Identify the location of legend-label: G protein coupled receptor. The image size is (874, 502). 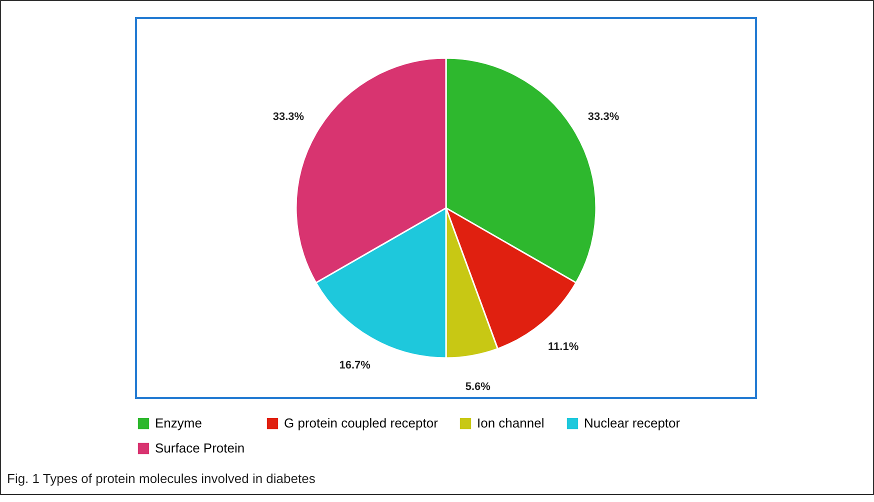
(361, 423).